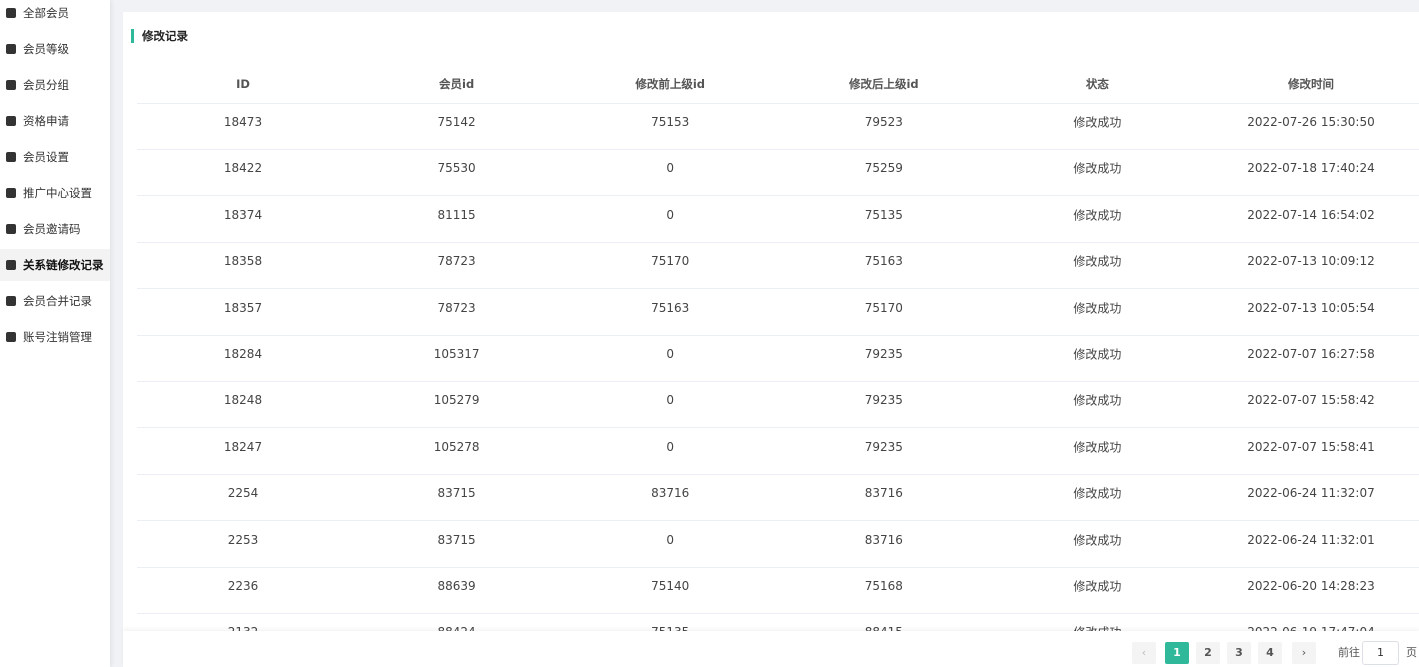  Describe the element at coordinates (456, 400) in the screenshot. I see `table-cell: 105279` at that location.